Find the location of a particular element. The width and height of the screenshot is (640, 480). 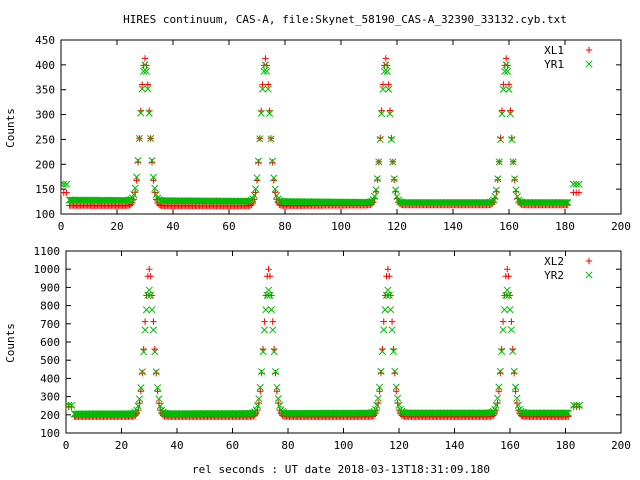

x-tick-label: 0 is located at coordinates (61, 226).